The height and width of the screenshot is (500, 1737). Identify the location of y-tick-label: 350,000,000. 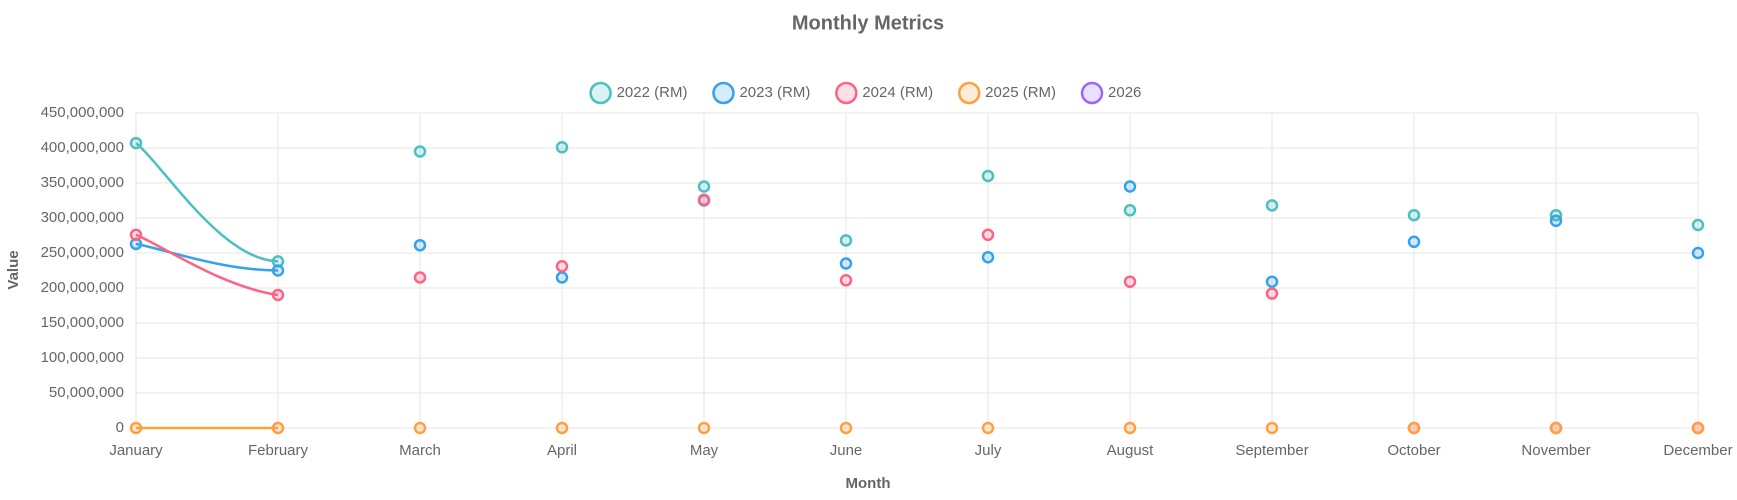
(82, 182).